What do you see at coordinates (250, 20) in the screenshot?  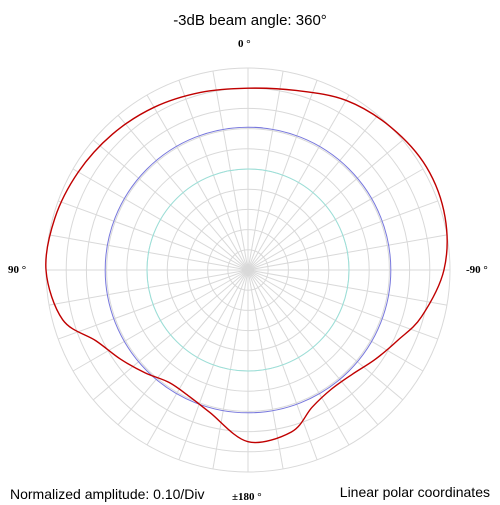 I see `chart-title: -3dB beam angle: 360°` at bounding box center [250, 20].